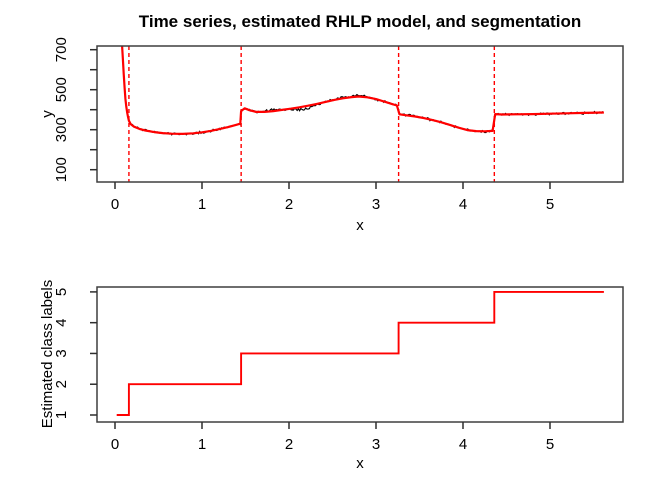 The image size is (672, 480). Describe the element at coordinates (61, 353) in the screenshot. I see `y-tick-label: 3` at that location.